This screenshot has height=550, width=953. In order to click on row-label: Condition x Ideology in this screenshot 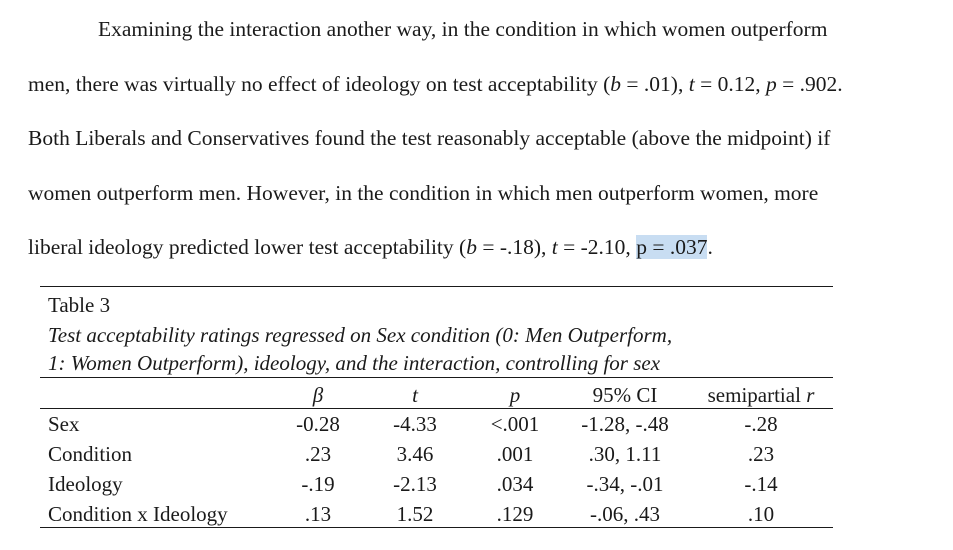, I will do `click(138, 514)`.